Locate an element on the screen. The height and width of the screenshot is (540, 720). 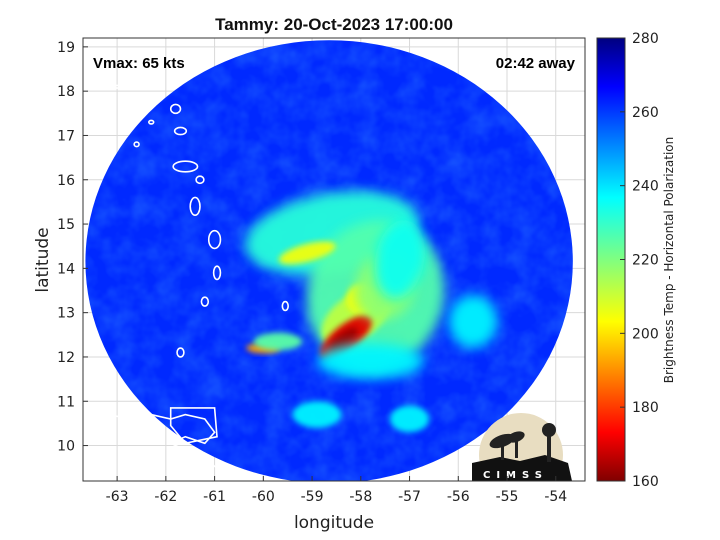
y-tick-label: 11 is located at coordinates (66, 402).